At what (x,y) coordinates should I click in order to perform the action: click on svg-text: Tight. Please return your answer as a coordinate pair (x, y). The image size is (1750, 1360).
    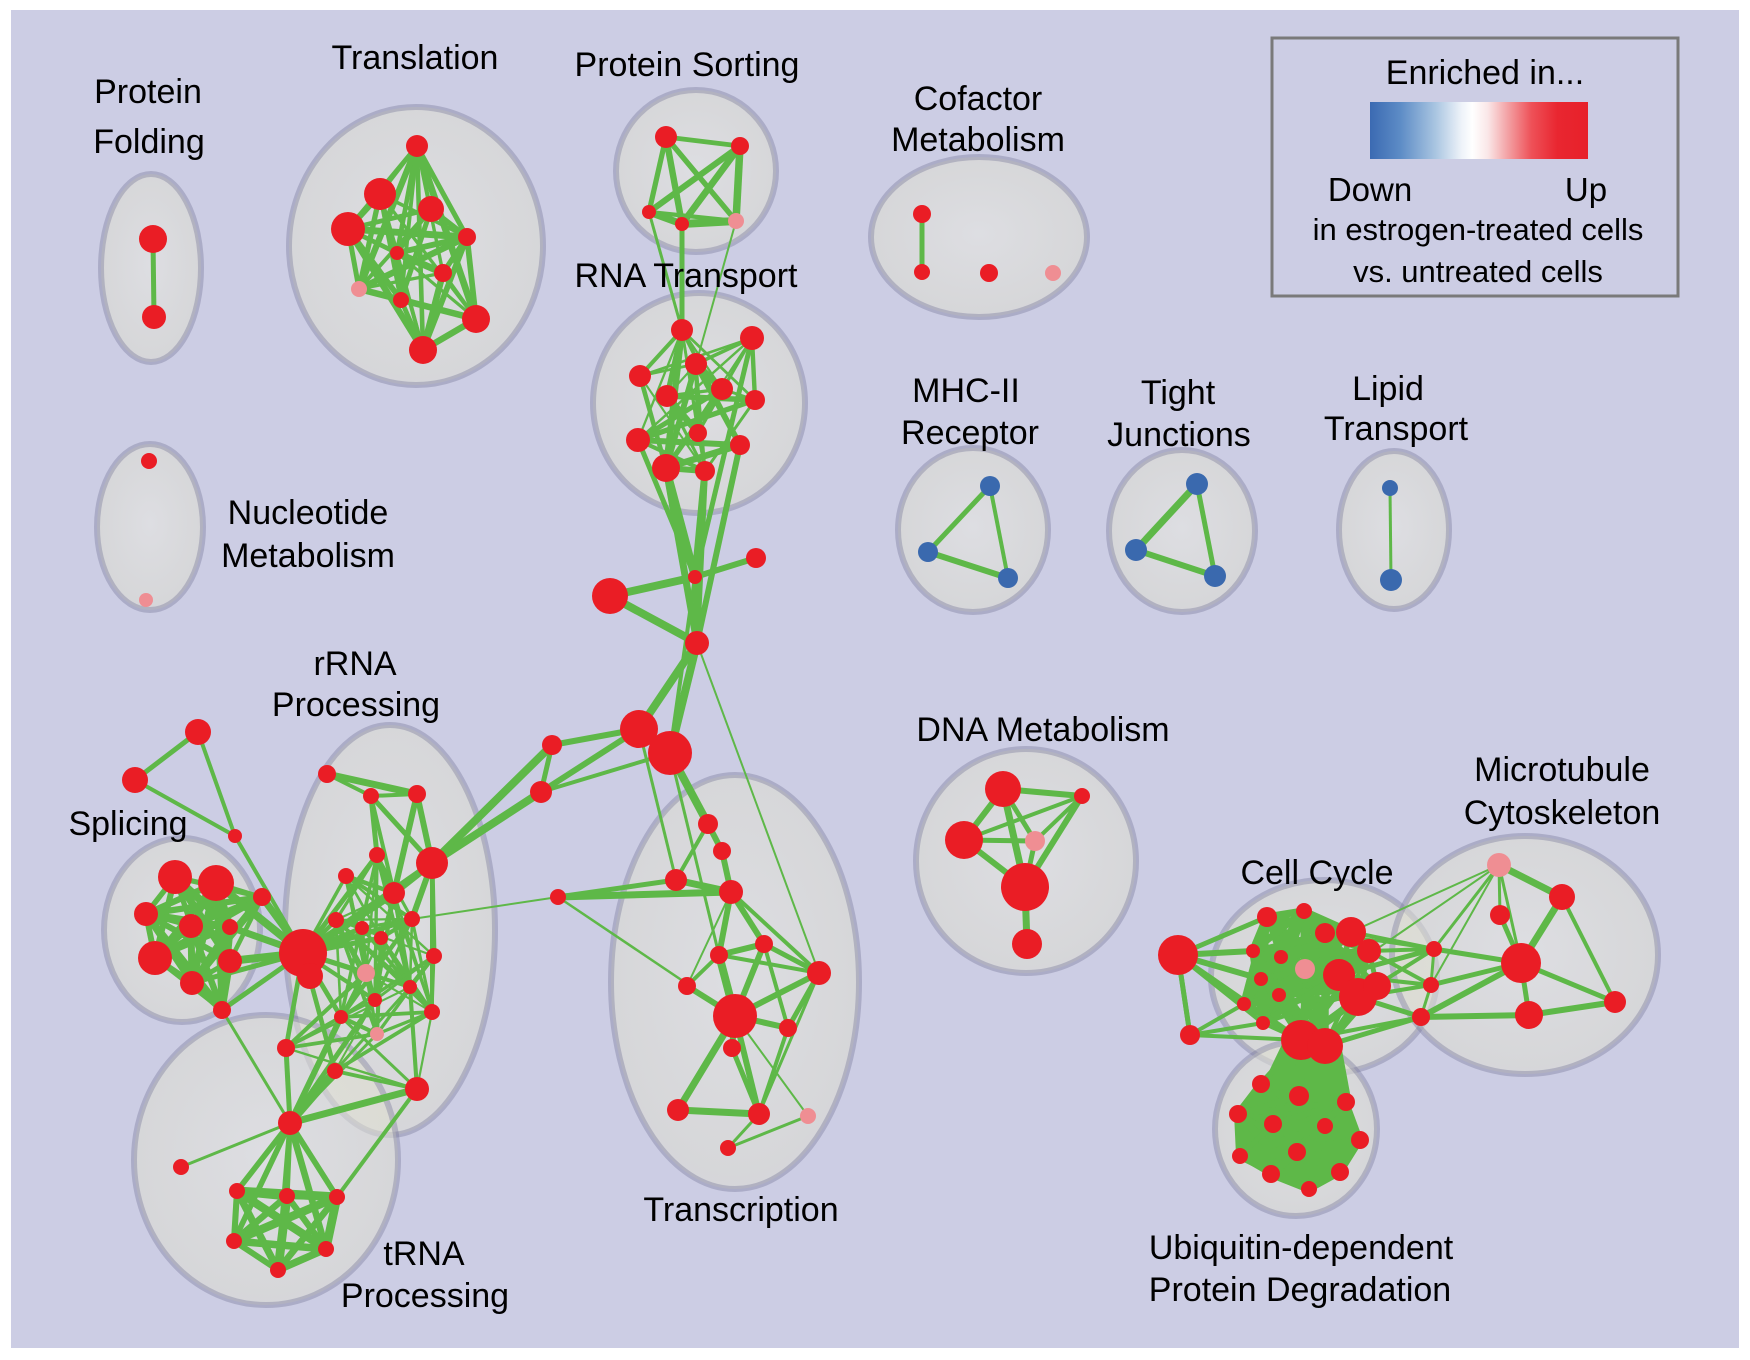
    Looking at the image, I should click on (1178, 393).